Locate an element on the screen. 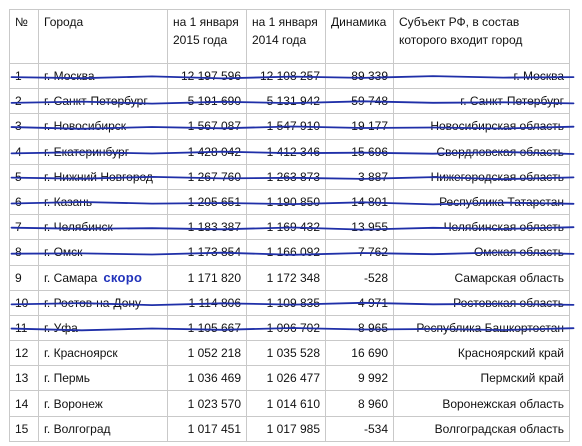 This screenshot has width=582, height=446. cell-dynamics: 19 177 is located at coordinates (359, 126).